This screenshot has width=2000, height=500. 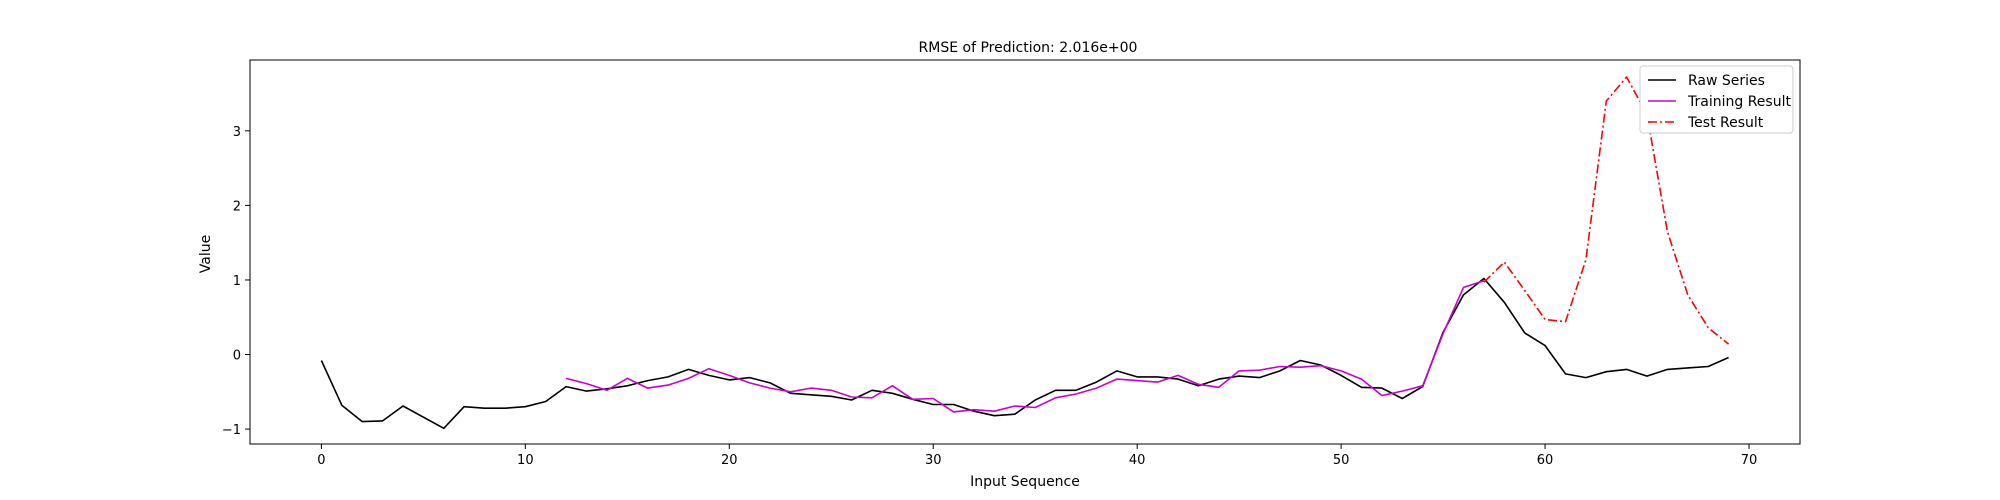 I want to click on series-line-training-result, so click(x=1025, y=346).